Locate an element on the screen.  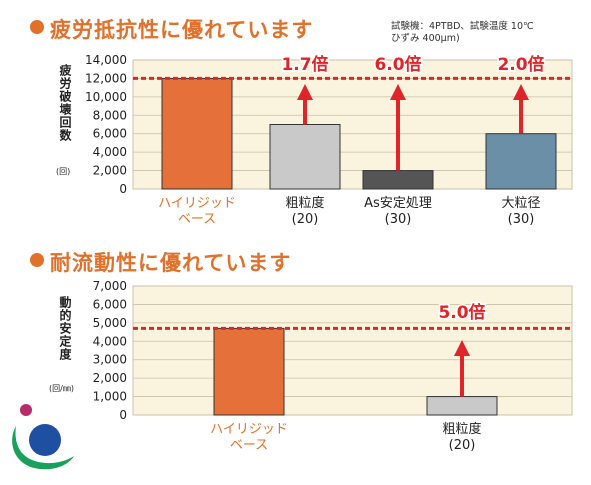
chart1-ytick-label: 14,000 is located at coordinates (106, 60).